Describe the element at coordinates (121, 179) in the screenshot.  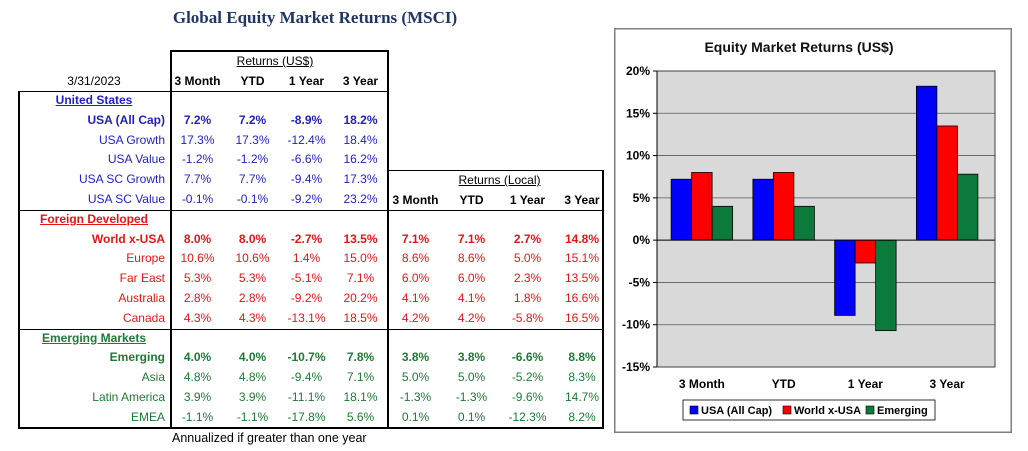
I see `row-label: USA SC Growth` at that location.